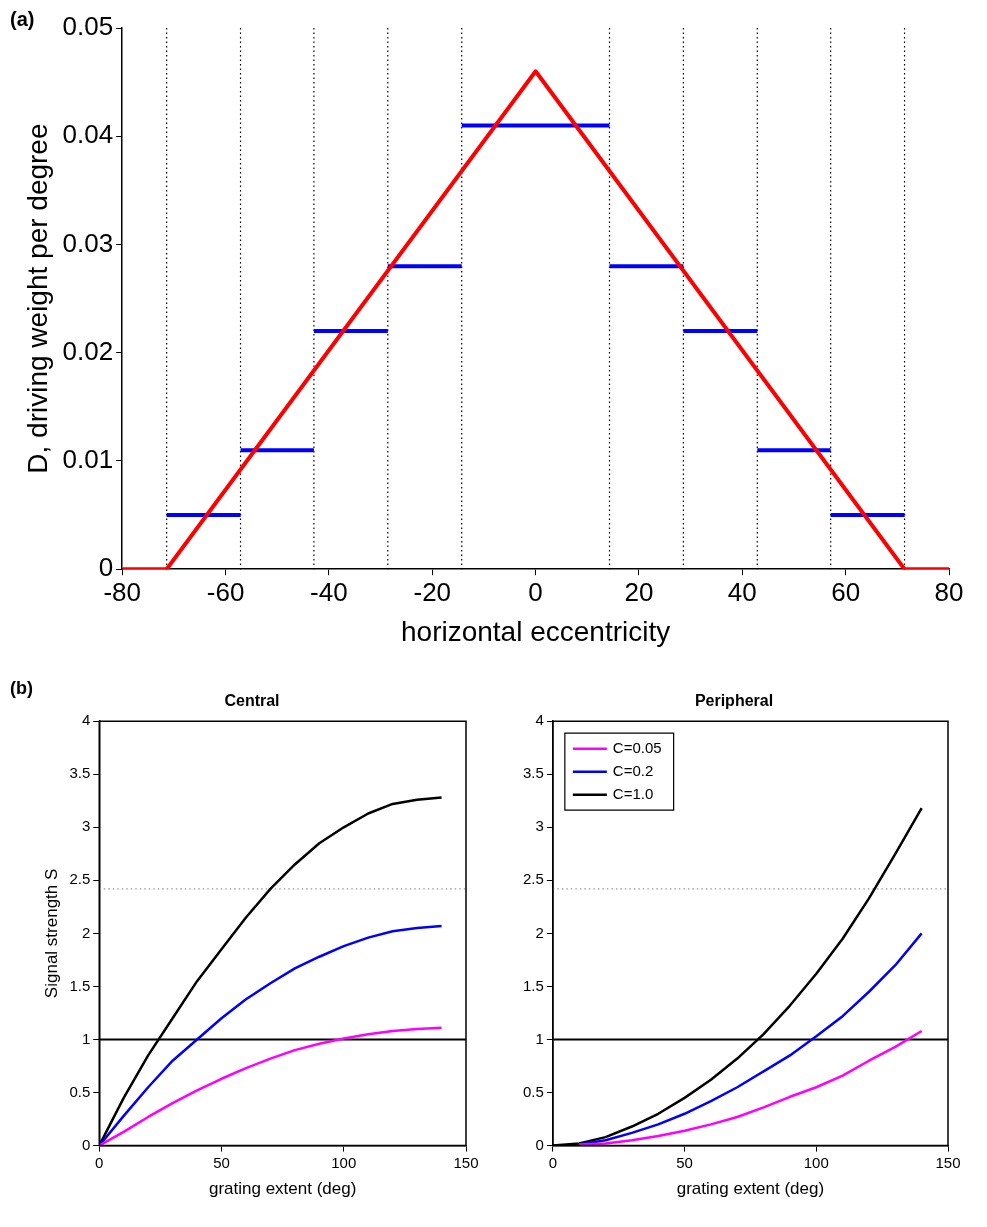 Image resolution: width=987 pixels, height=1227 pixels. Describe the element at coordinates (252, 701) in the screenshot. I see `chart-title: Central` at that location.